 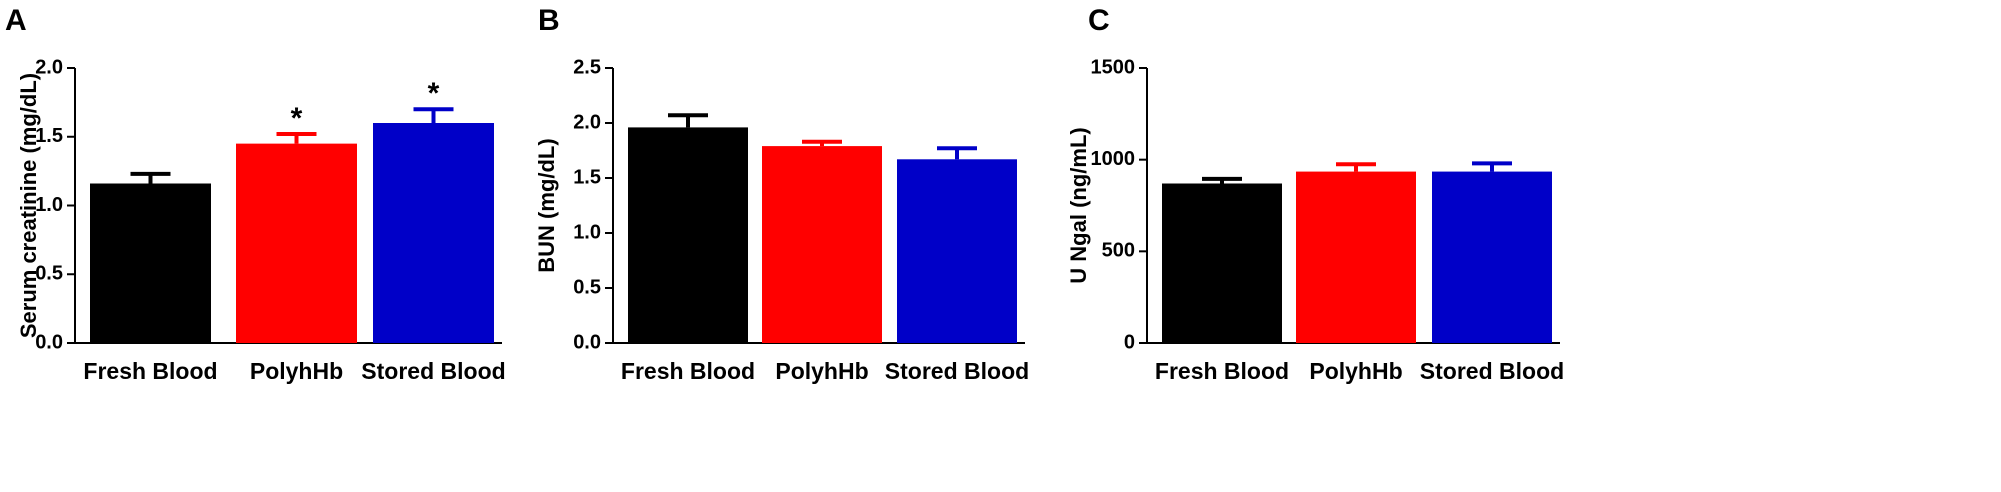 What do you see at coordinates (1099, 20) in the screenshot?
I see `panel-letter: C` at bounding box center [1099, 20].